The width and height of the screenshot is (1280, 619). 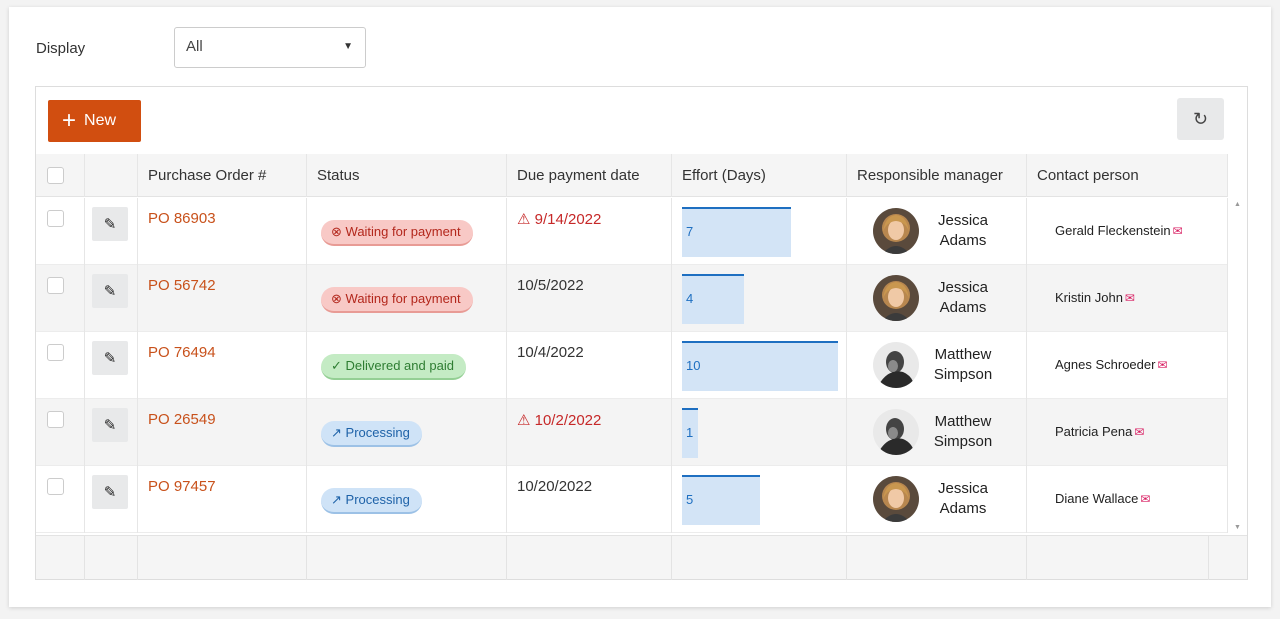 What do you see at coordinates (690, 231) in the screenshot?
I see `effort-value: 7` at bounding box center [690, 231].